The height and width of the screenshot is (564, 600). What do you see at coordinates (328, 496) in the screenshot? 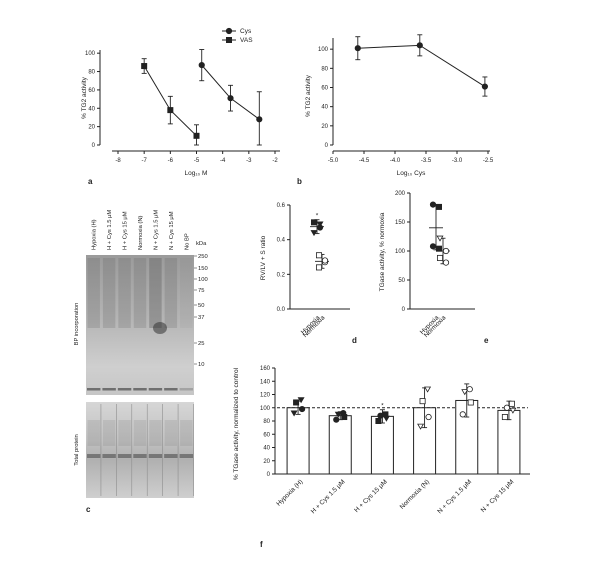
I see `panel-f-x-tick-label: H + Cys 1.5 μM` at bounding box center [328, 496].